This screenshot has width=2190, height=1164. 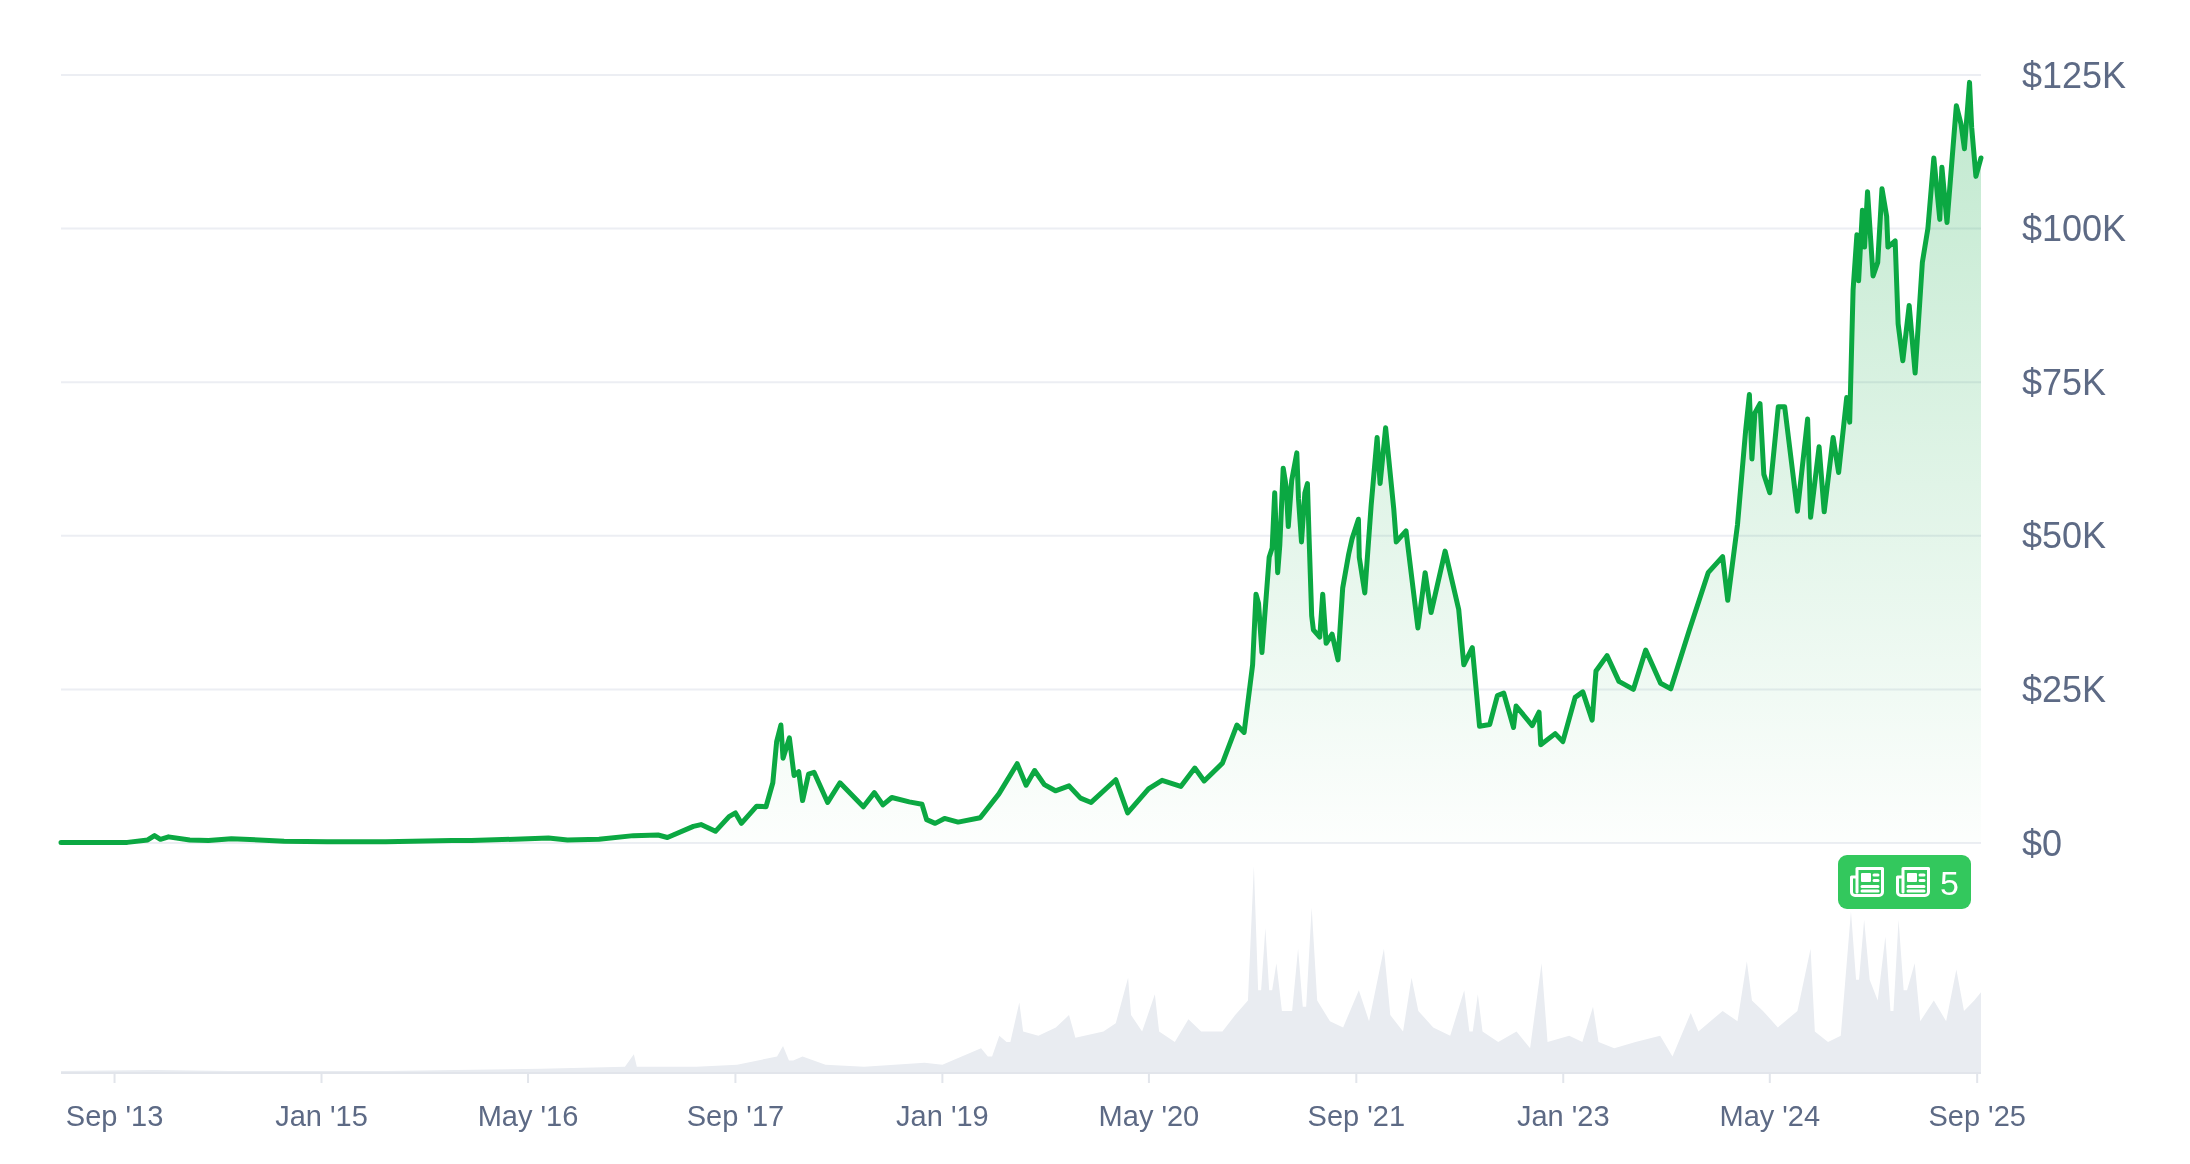 What do you see at coordinates (1770, 1116) in the screenshot?
I see `x-tick-label: May '24` at bounding box center [1770, 1116].